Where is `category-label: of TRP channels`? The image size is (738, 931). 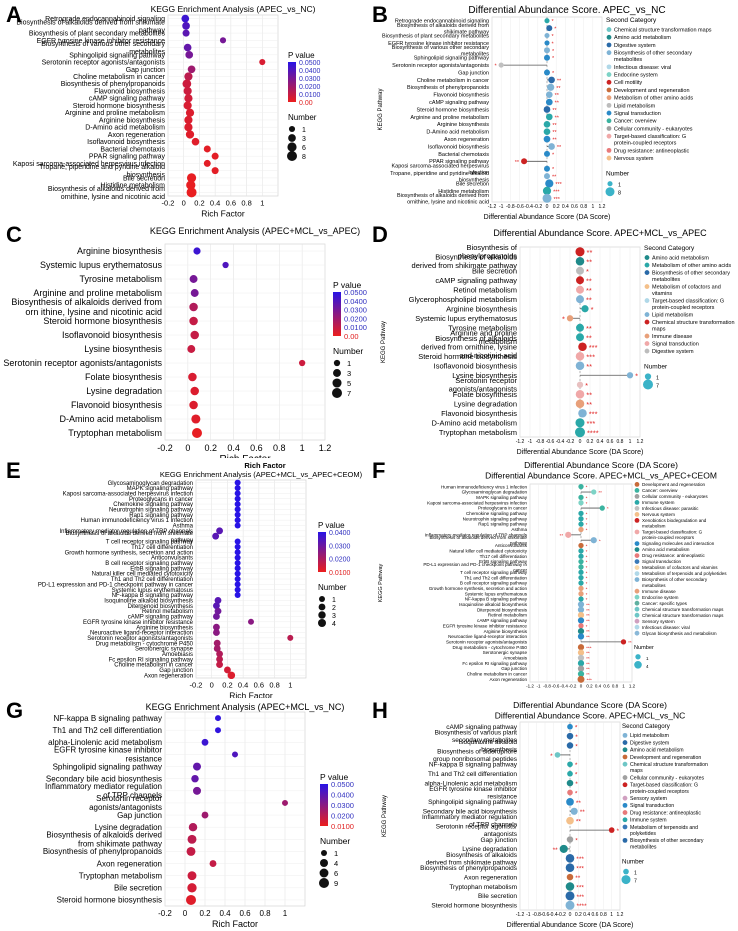 category-label: of TRP channels is located at coordinates (132, 795).